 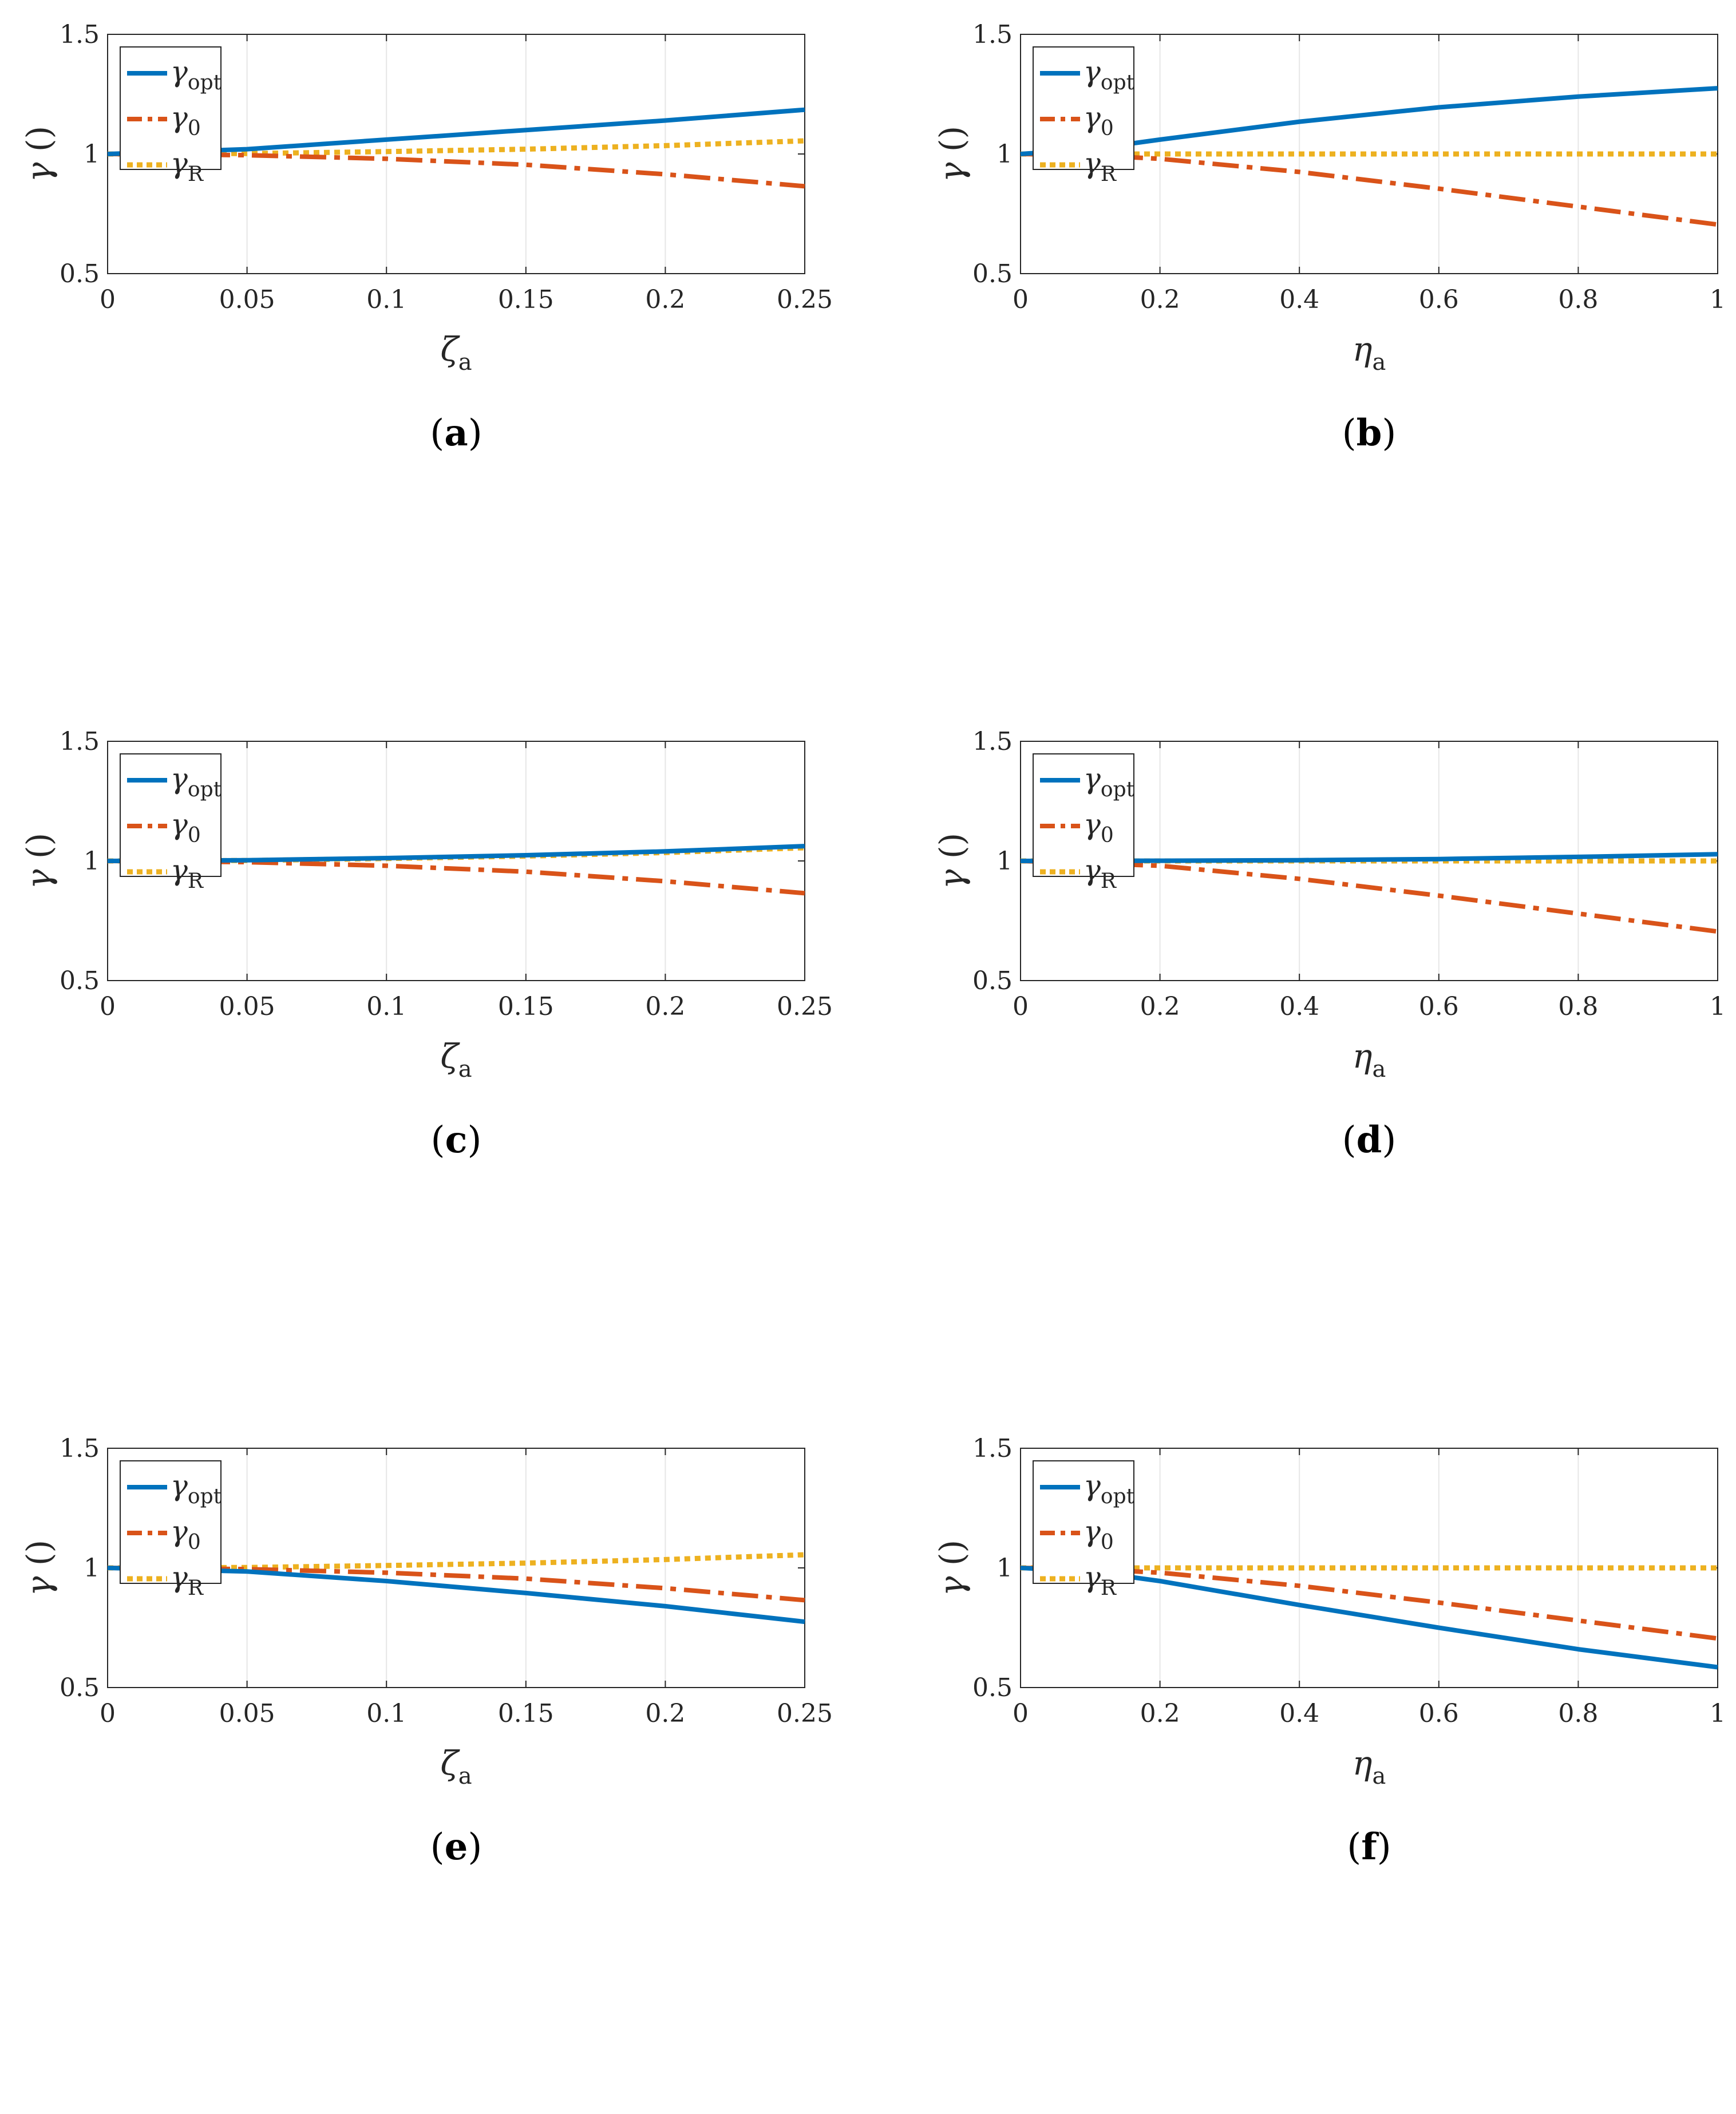 I want to click on panel-caption: (e), so click(x=456, y=1847).